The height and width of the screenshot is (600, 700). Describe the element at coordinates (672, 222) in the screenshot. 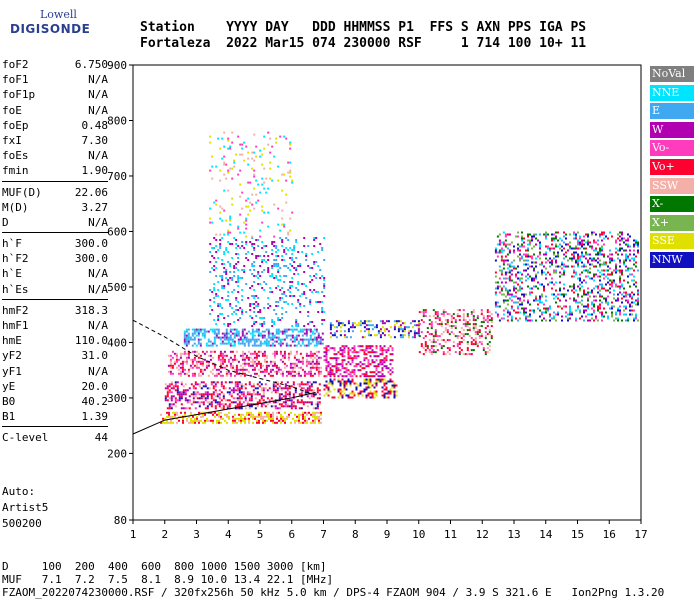

I see `legend-item-x-: X+` at that location.